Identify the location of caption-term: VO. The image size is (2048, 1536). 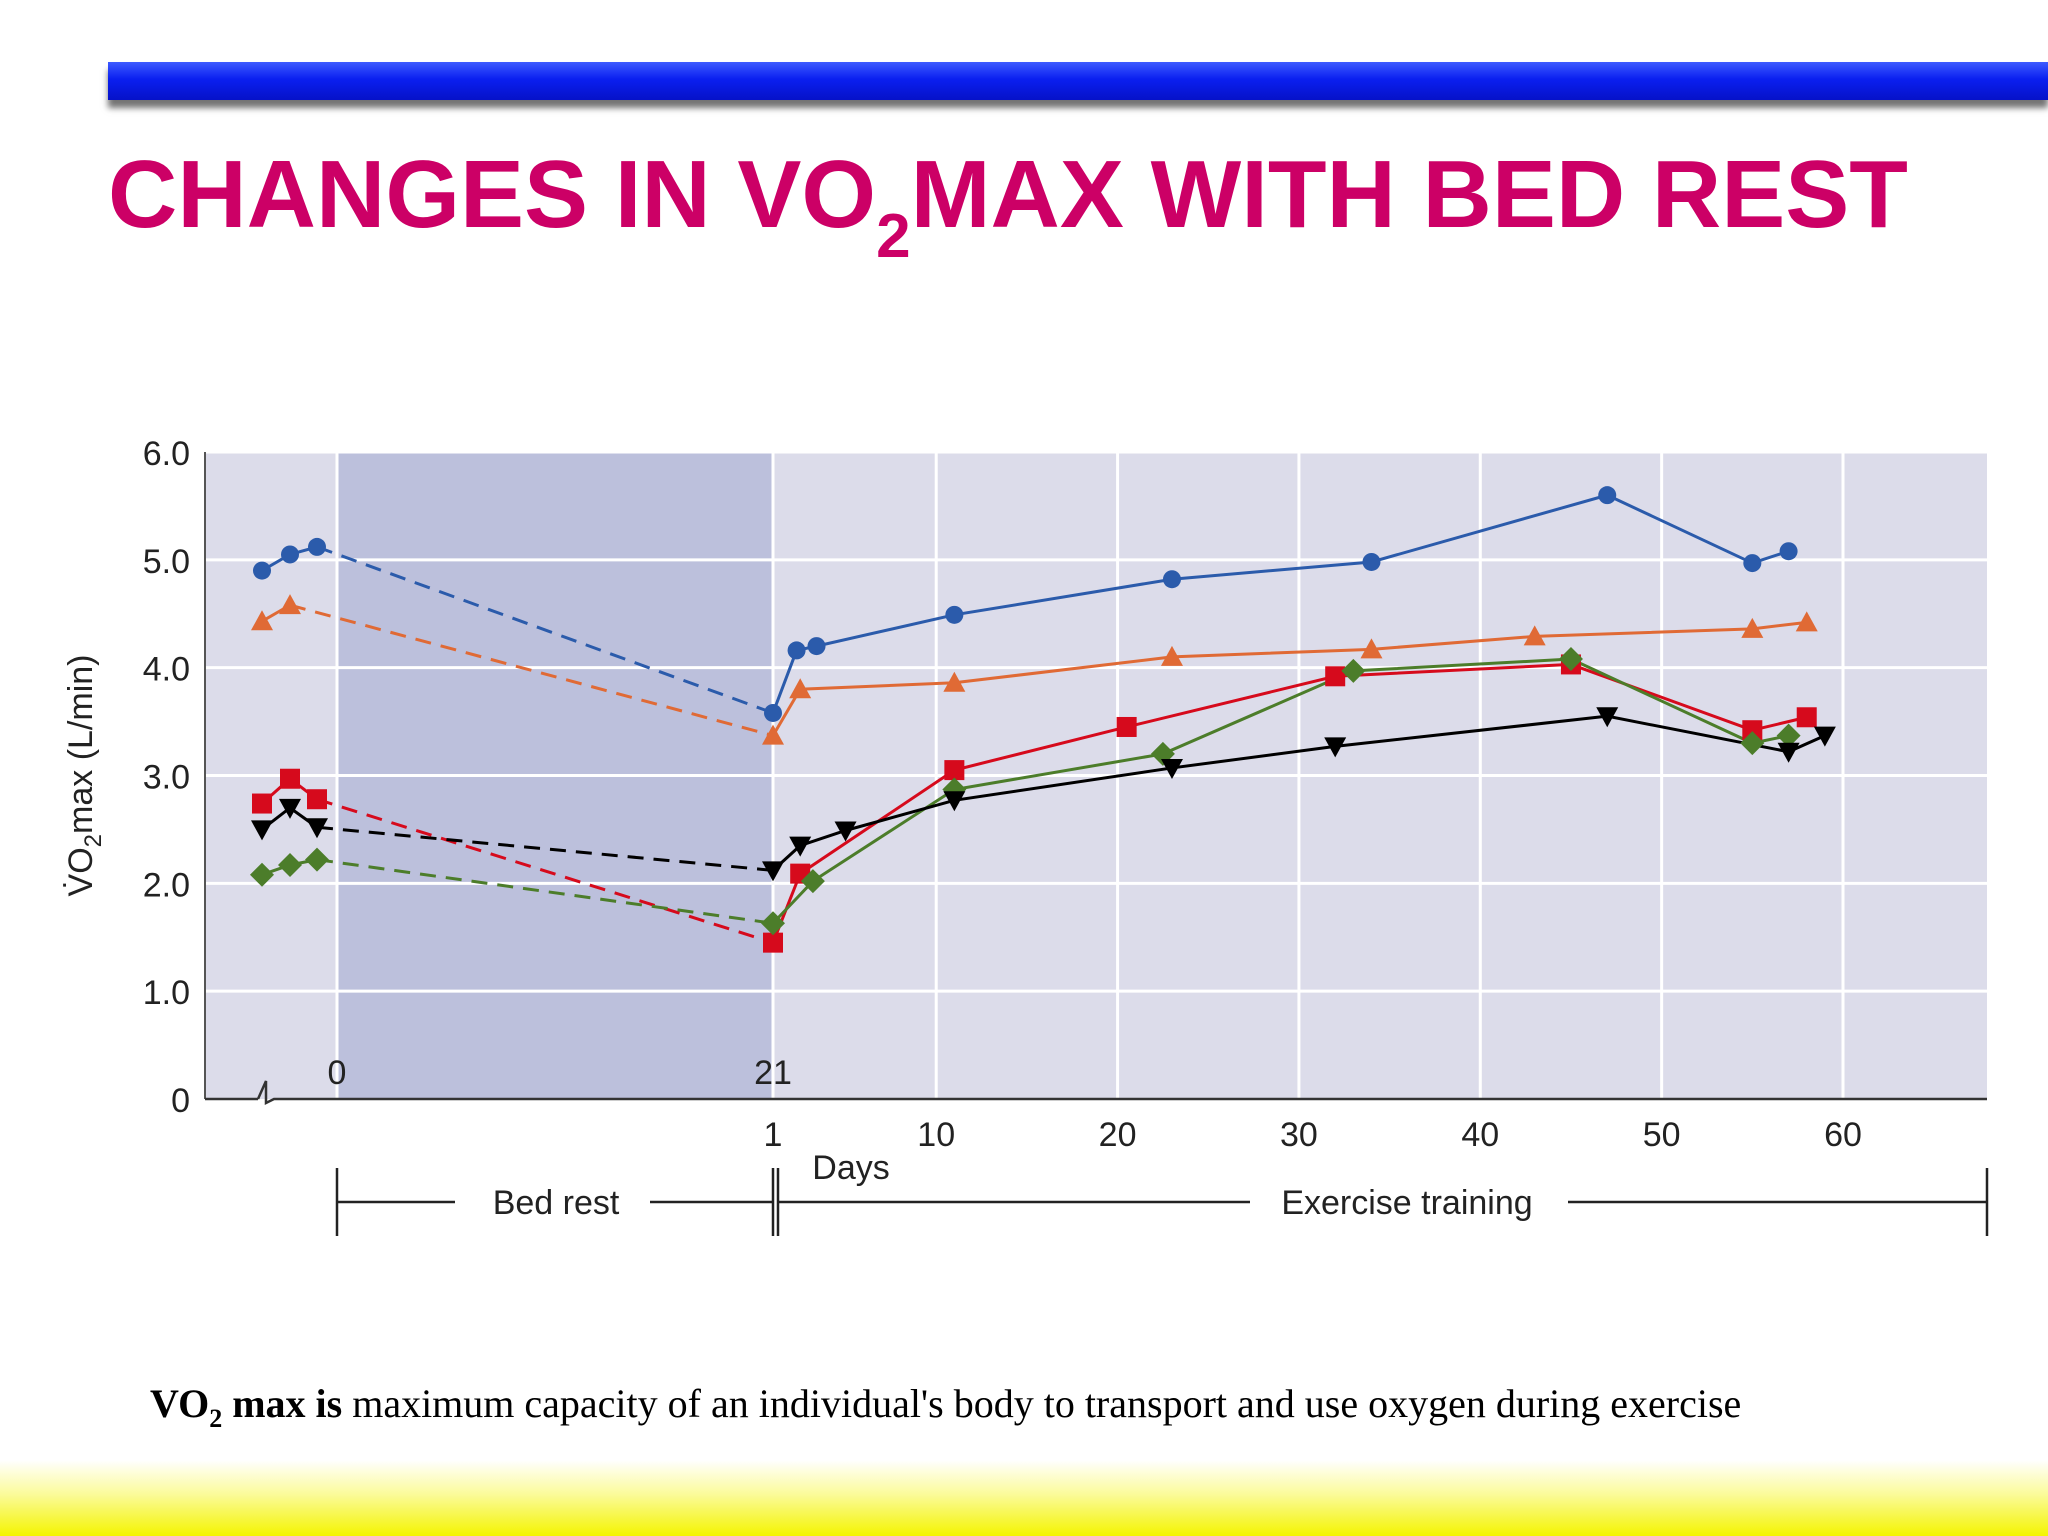
(180, 1403).